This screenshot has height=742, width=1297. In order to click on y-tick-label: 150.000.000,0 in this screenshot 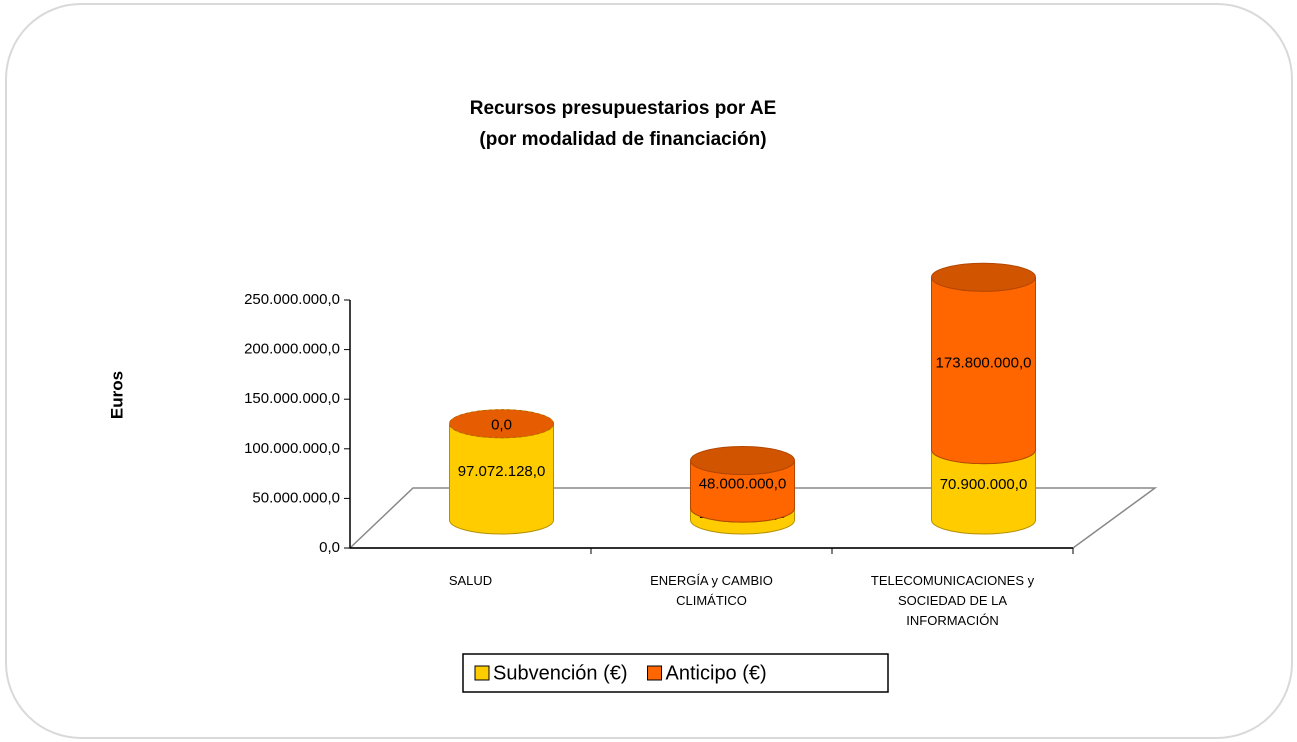, I will do `click(292, 398)`.